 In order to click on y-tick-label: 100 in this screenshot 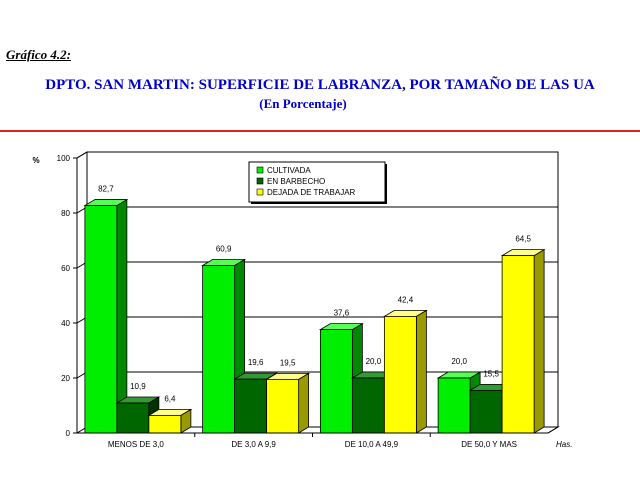, I will do `click(64, 158)`.